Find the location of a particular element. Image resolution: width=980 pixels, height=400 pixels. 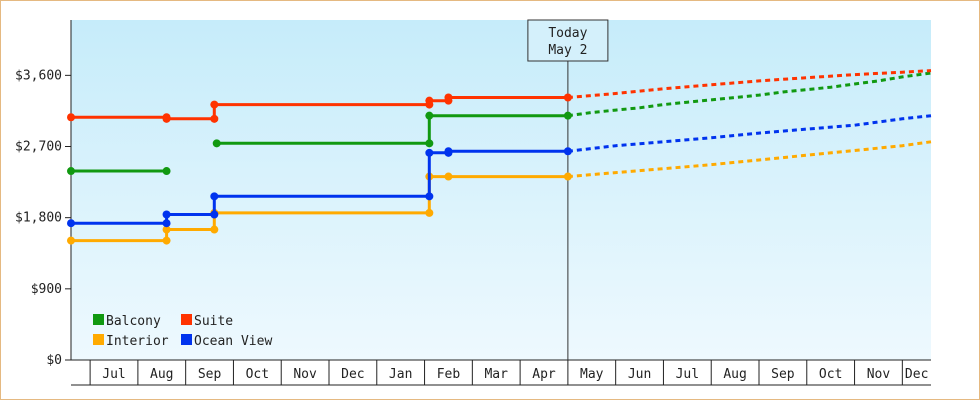

x-tick-label: Jun is located at coordinates (639, 374).